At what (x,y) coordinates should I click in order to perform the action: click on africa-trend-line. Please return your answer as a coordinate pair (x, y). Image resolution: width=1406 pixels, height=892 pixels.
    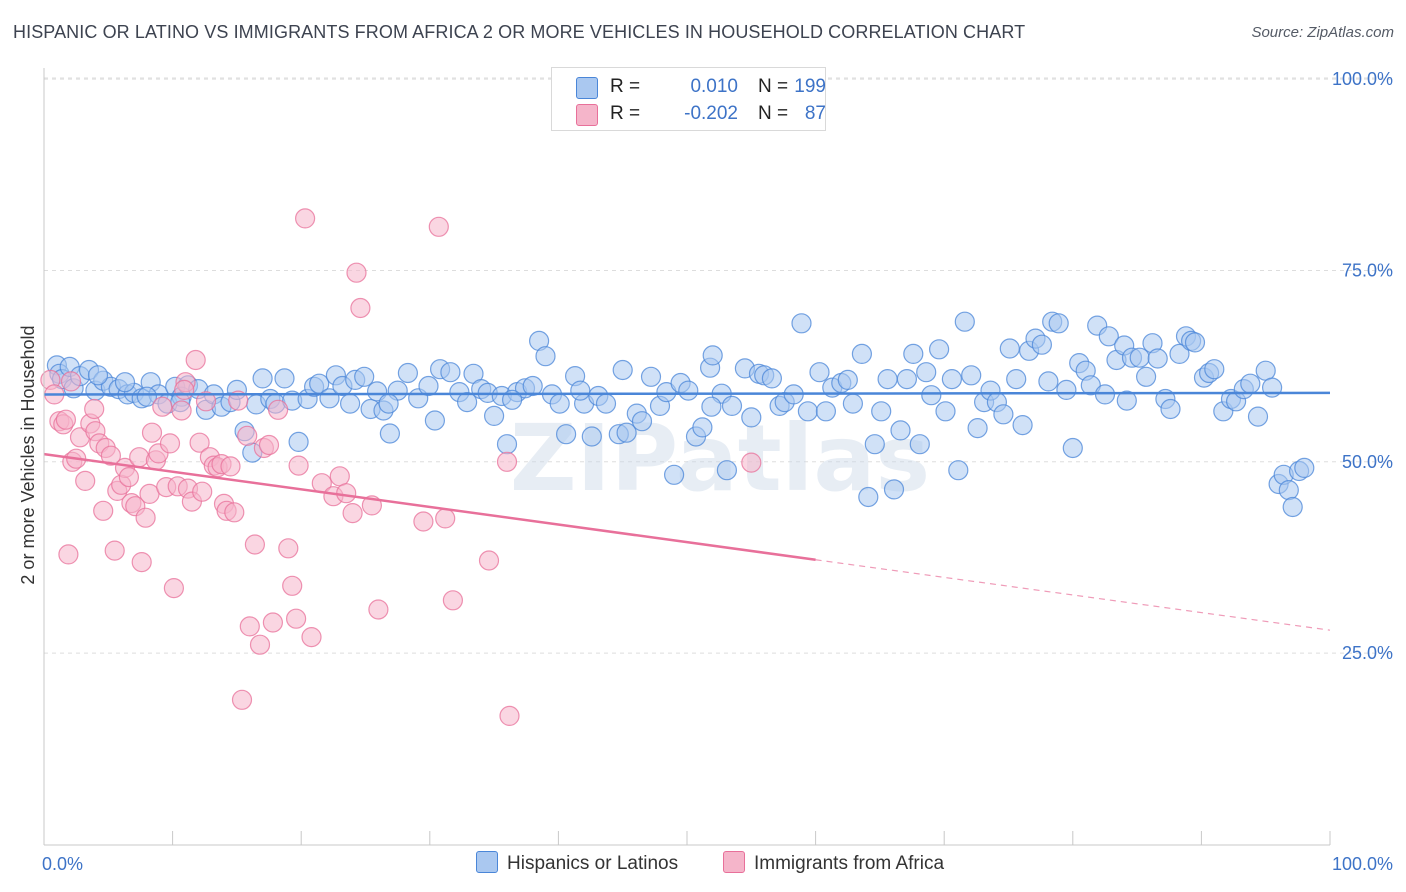
    Looking at the image, I should click on (429, 507).